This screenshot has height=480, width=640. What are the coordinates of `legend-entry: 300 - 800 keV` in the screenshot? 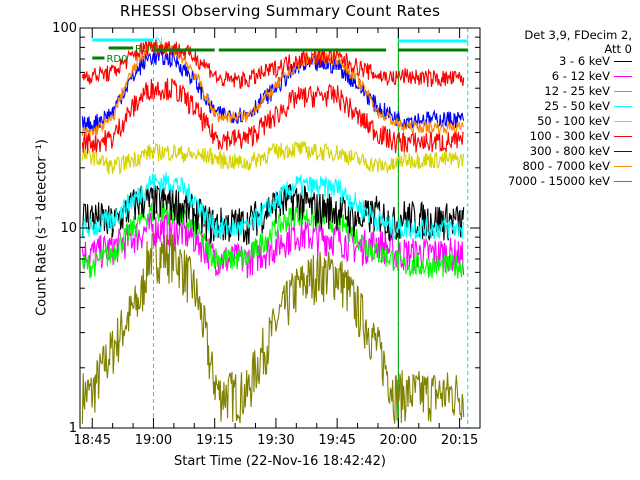 It's located at (558, 151).